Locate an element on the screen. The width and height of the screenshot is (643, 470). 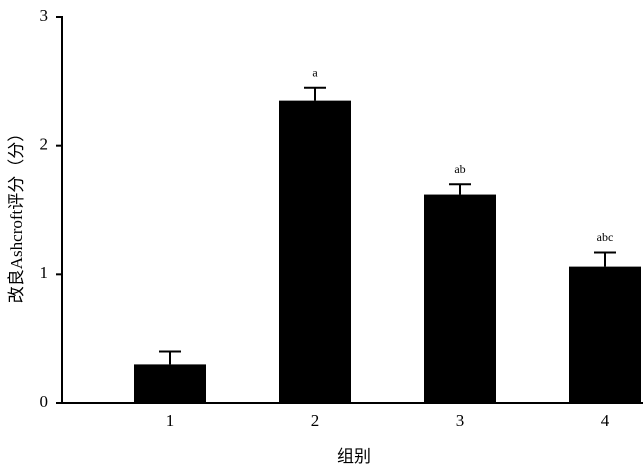
x-tick-label: 1 is located at coordinates (170, 420).